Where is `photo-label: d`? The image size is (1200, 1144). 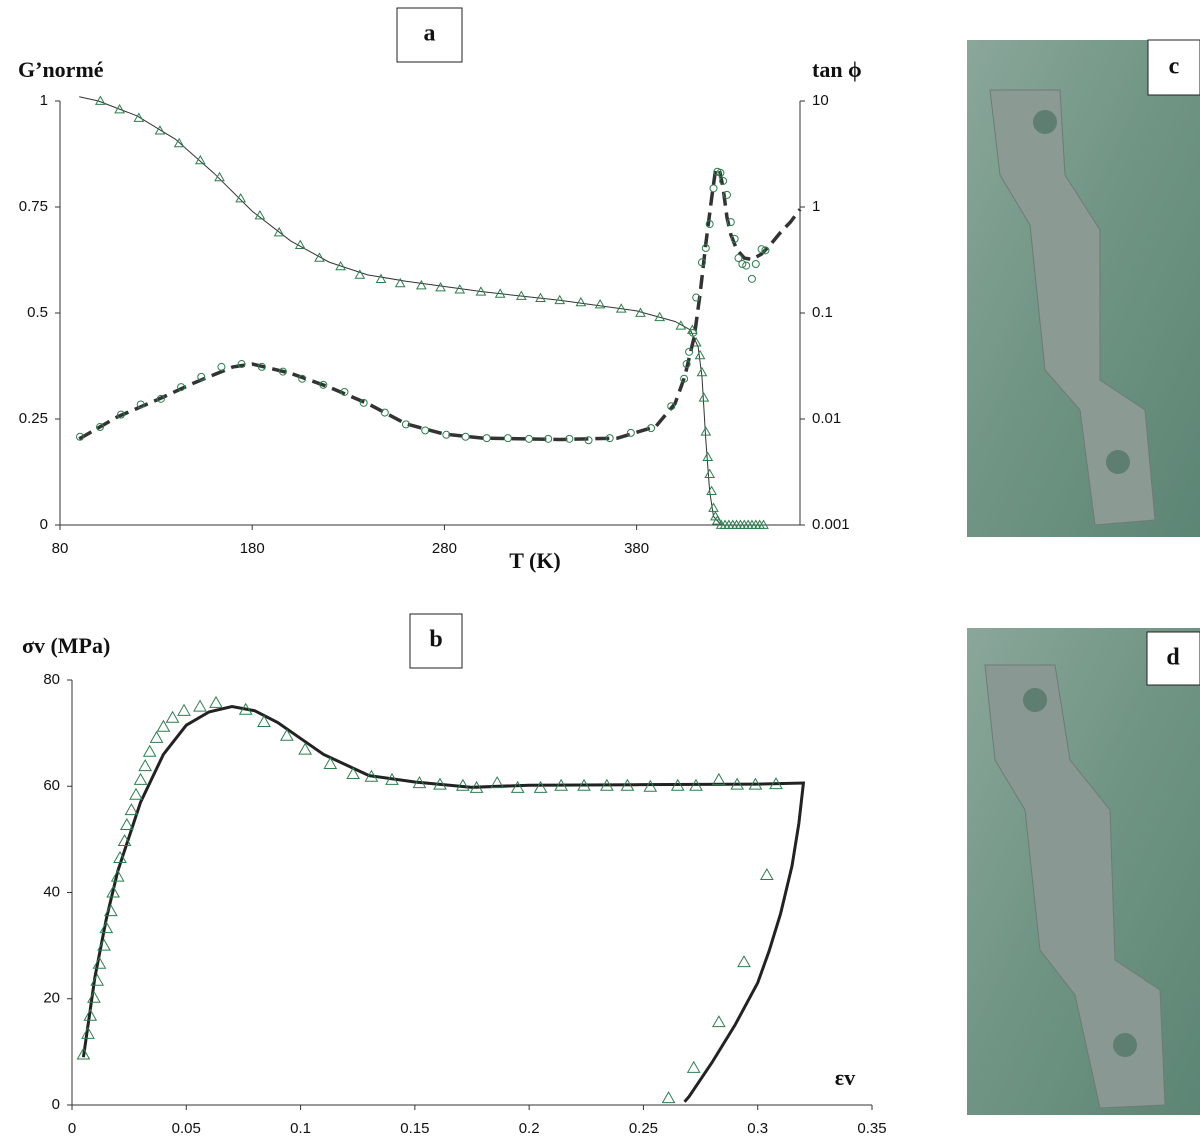
photo-label: d is located at coordinates (1173, 658).